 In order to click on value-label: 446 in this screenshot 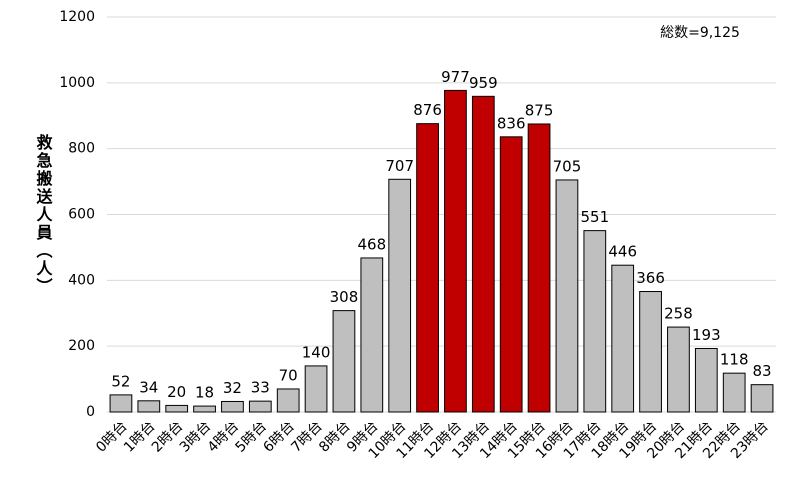, I will do `click(622, 252)`.